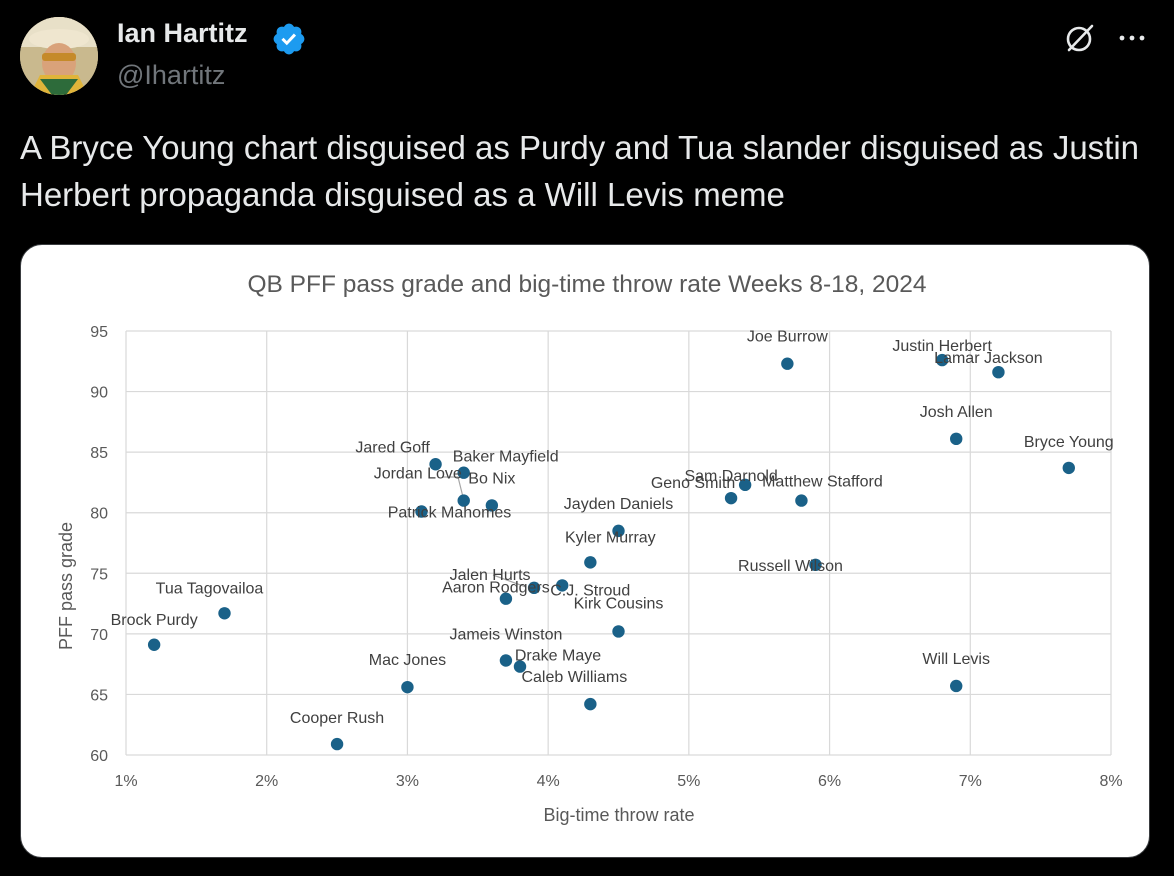  I want to click on label-josh-allen: Josh Allen, so click(956, 412).